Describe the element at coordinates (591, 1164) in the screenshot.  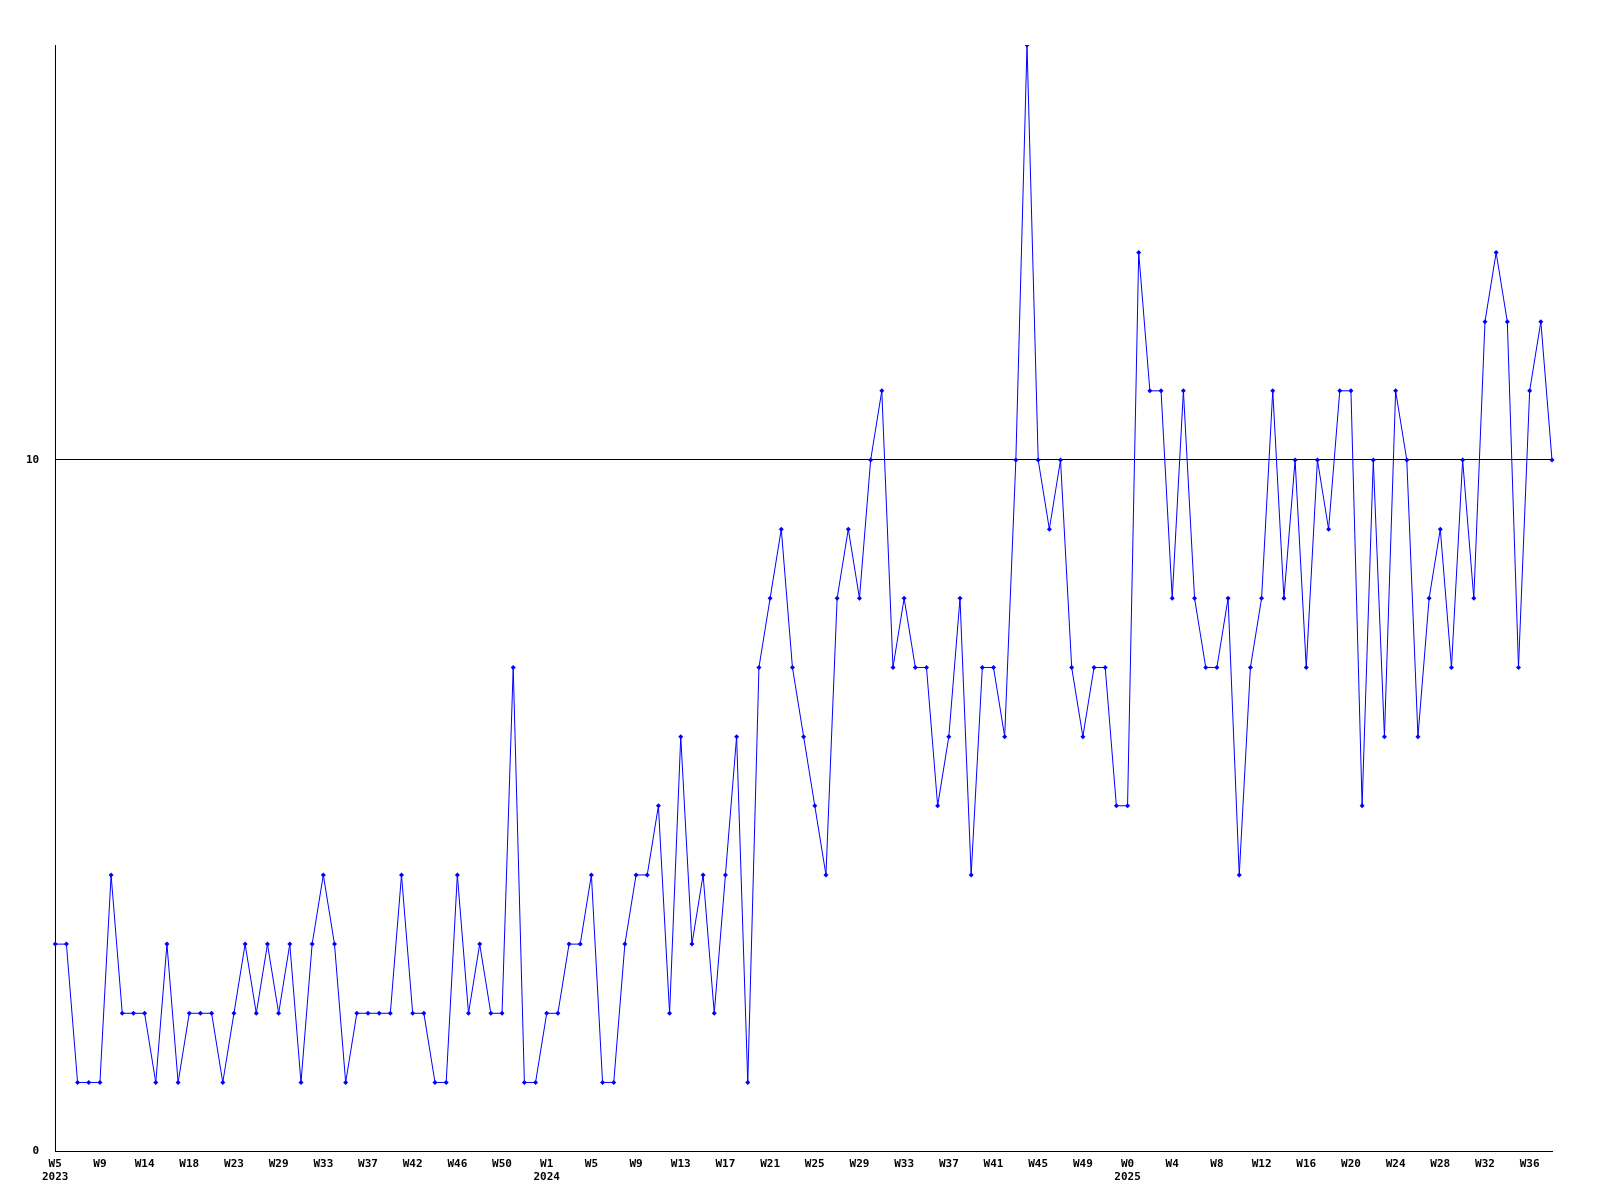
I see `x-tick-label: W5` at that location.